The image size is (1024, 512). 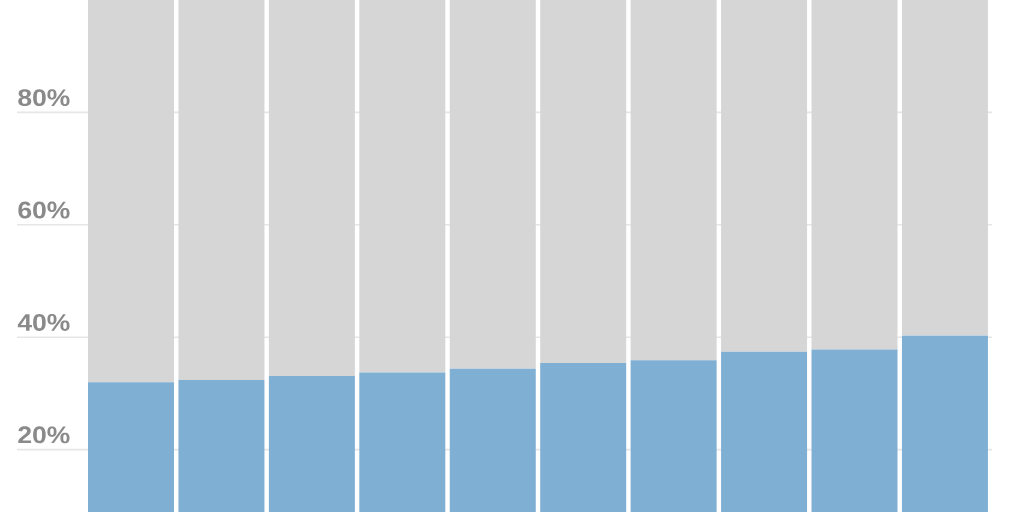 I want to click on y-tick-label: 20%, so click(x=44, y=435).